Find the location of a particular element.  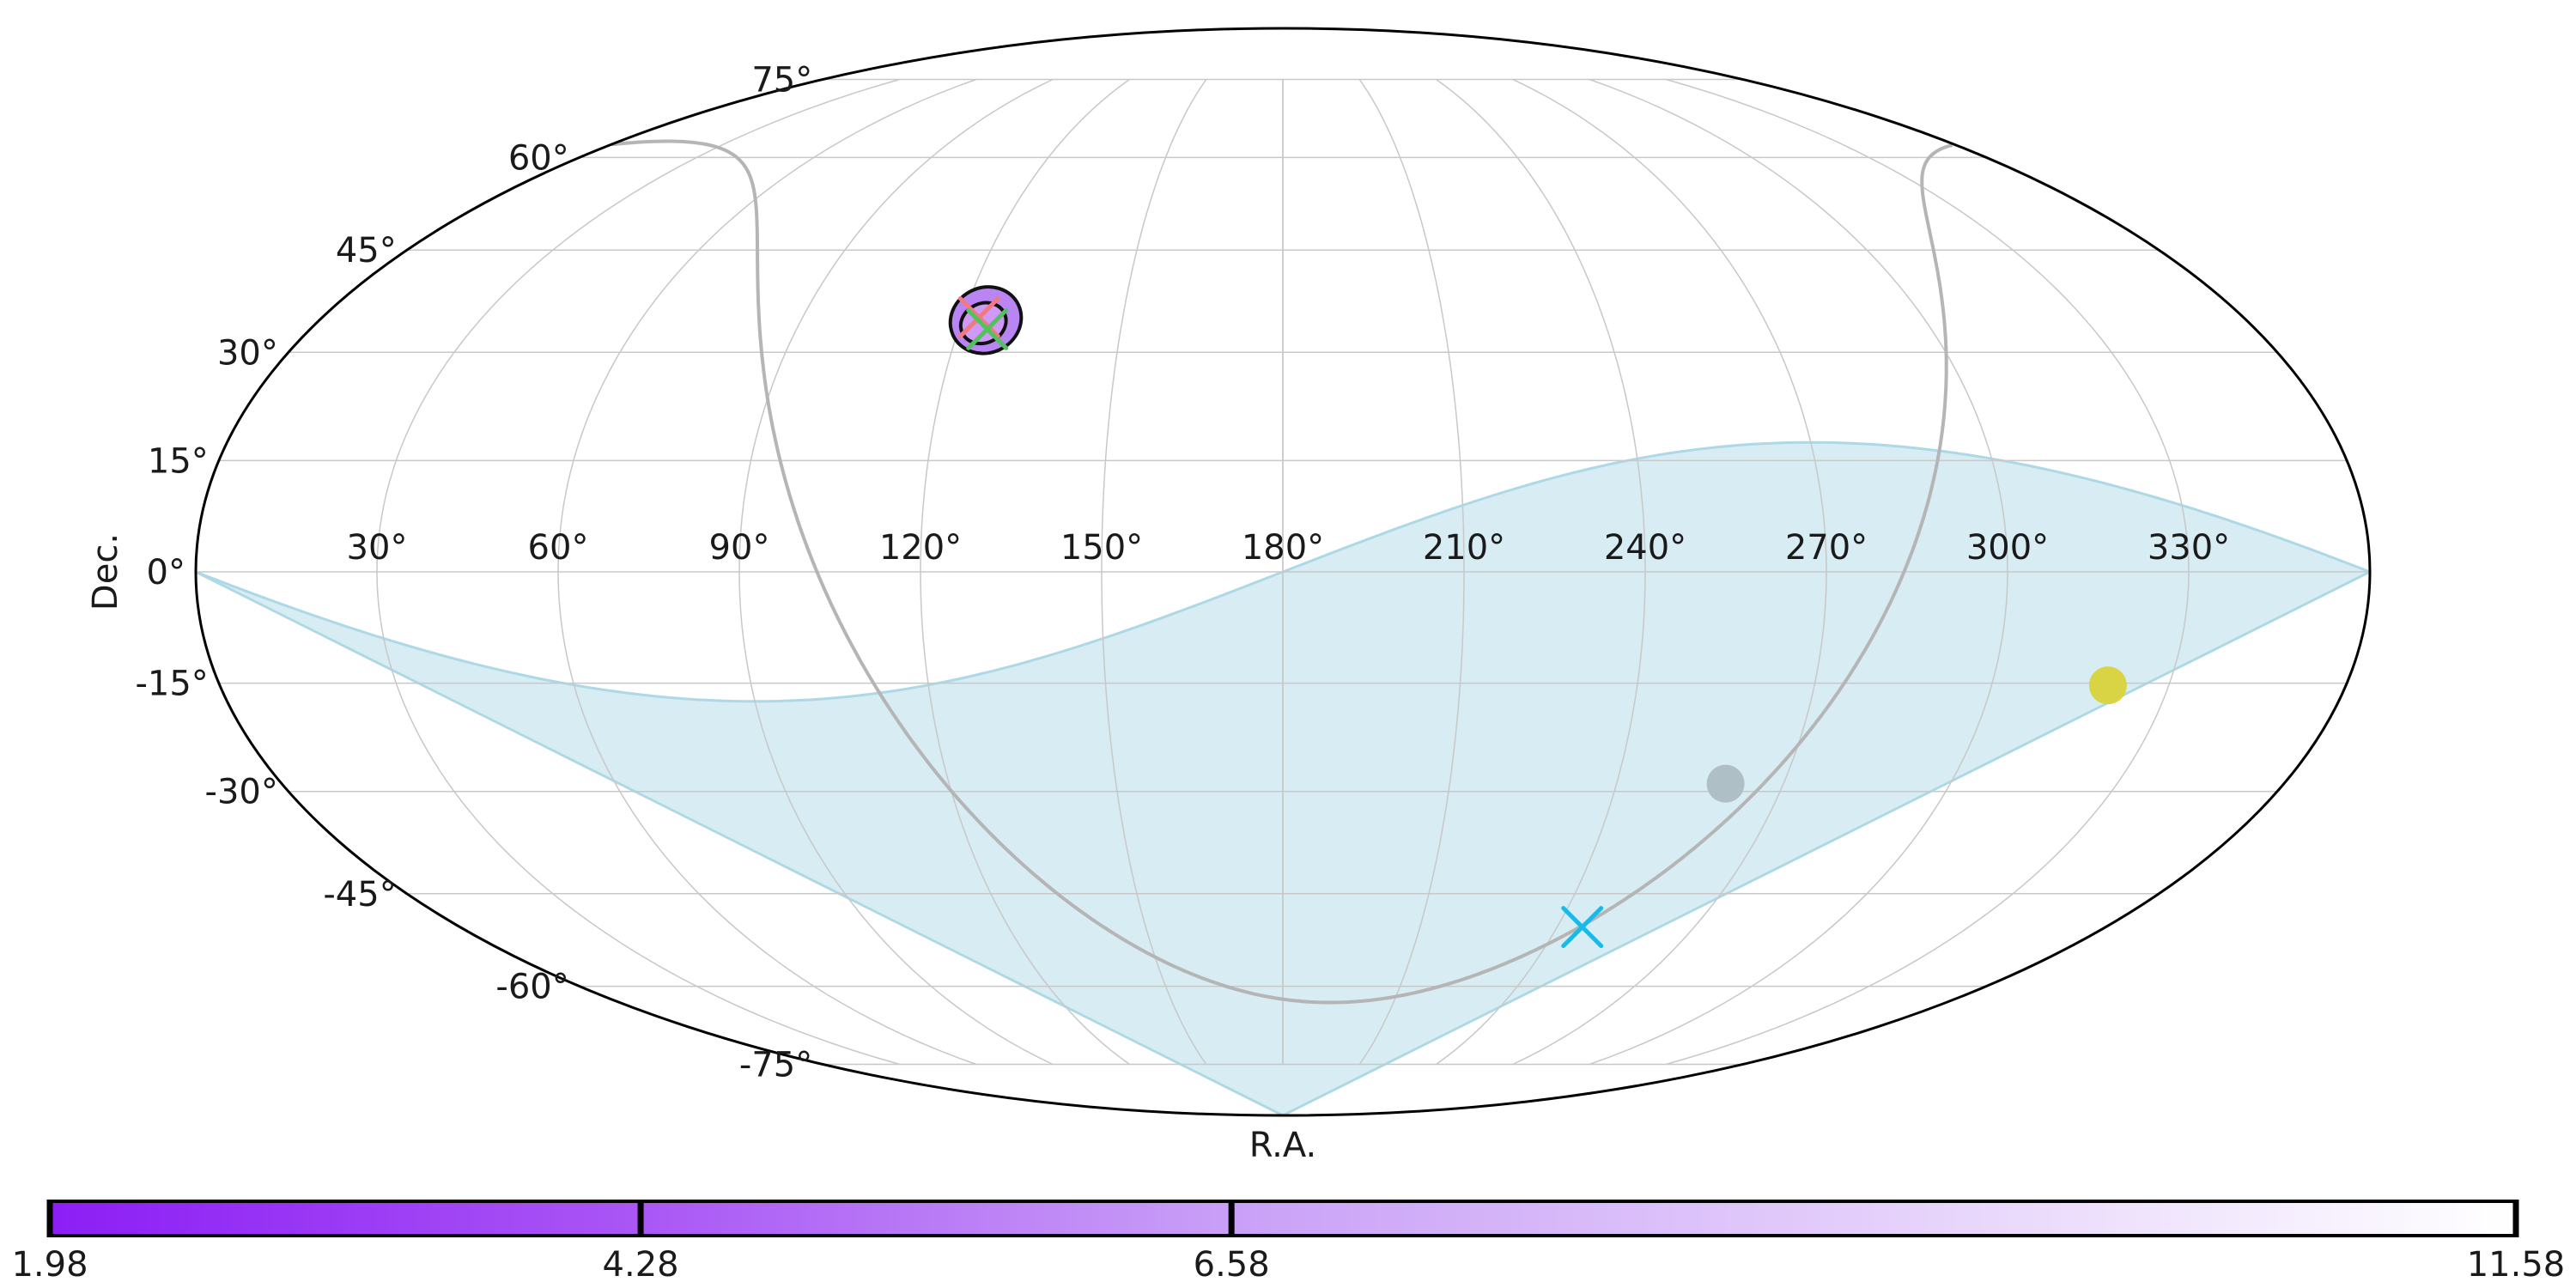

ra-tick-label: 150° is located at coordinates (1101, 548).